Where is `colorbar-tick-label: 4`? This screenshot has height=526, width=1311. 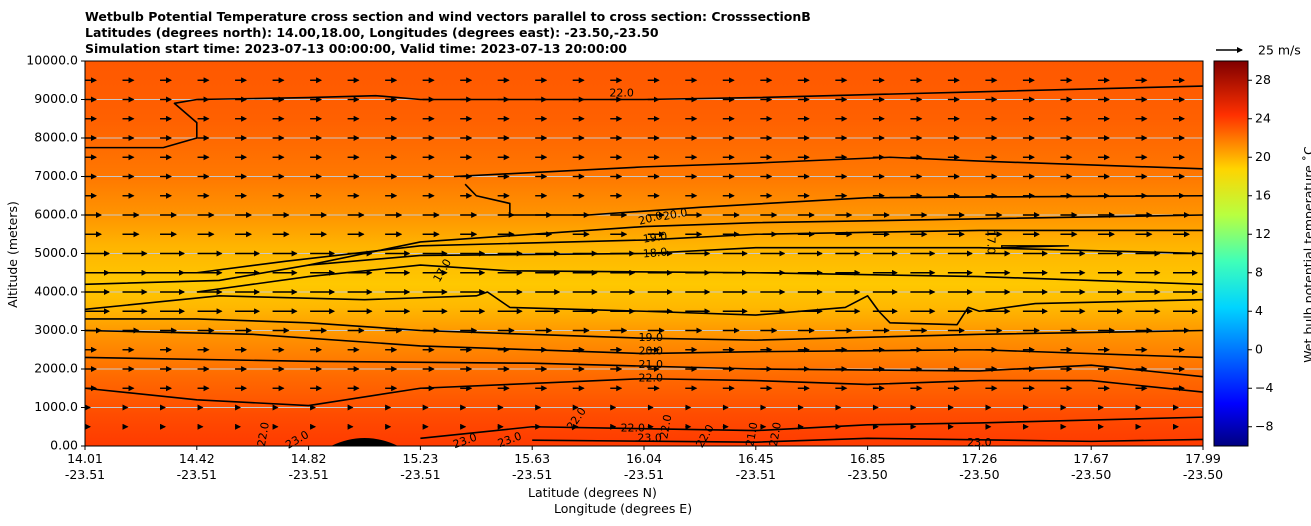
colorbar-tick-label: 4 is located at coordinates (1259, 310).